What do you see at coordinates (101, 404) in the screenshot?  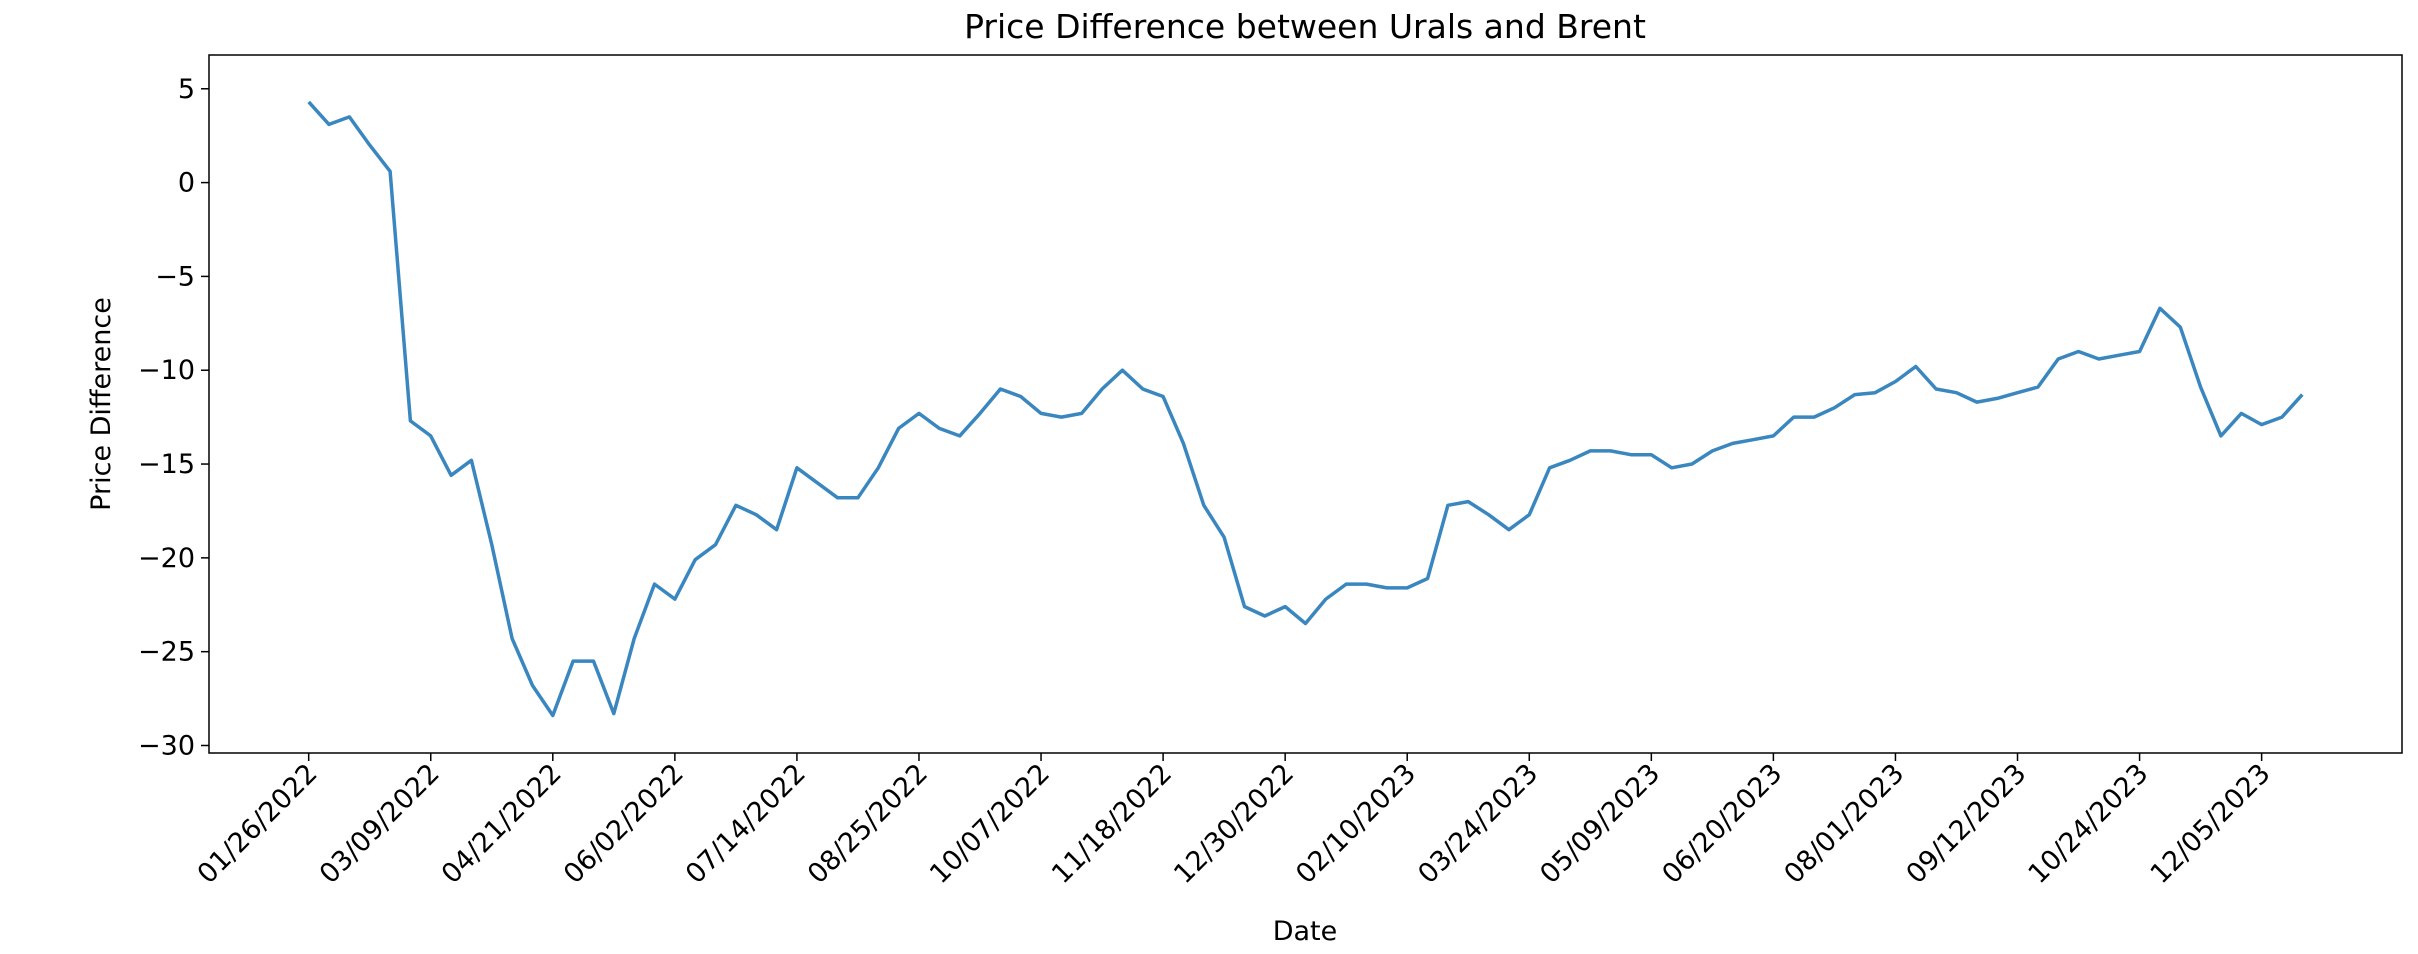 I see `y-axis-label: Price Difference` at bounding box center [101, 404].